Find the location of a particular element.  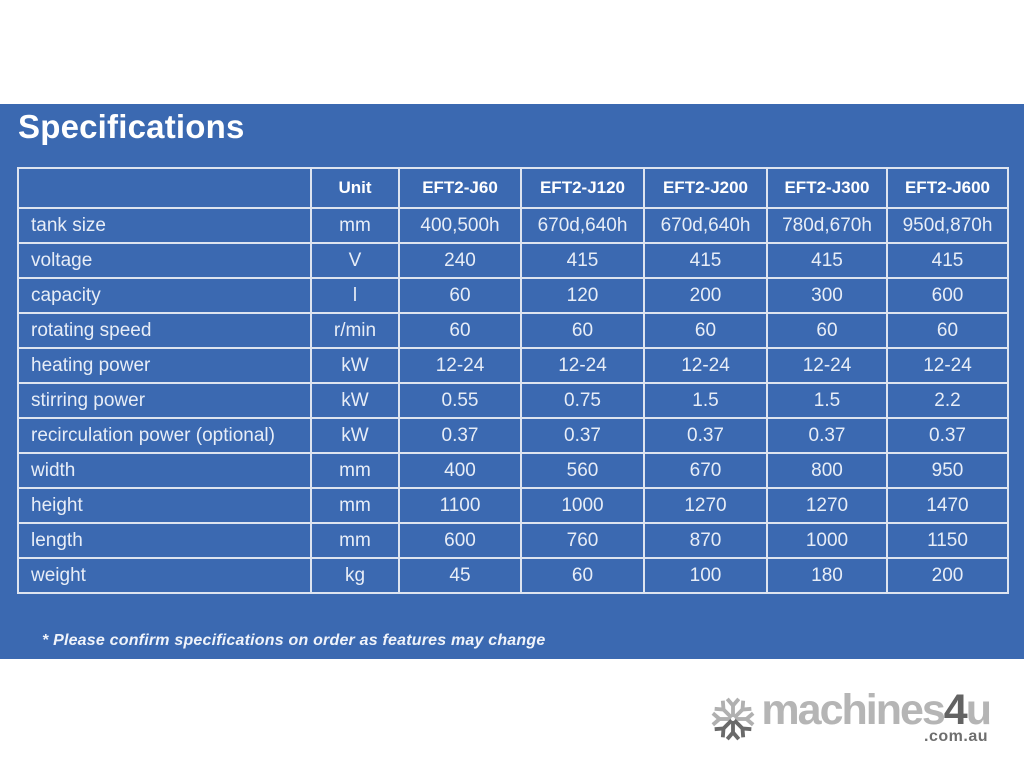

spec-label-cell: heating power is located at coordinates (164, 365).